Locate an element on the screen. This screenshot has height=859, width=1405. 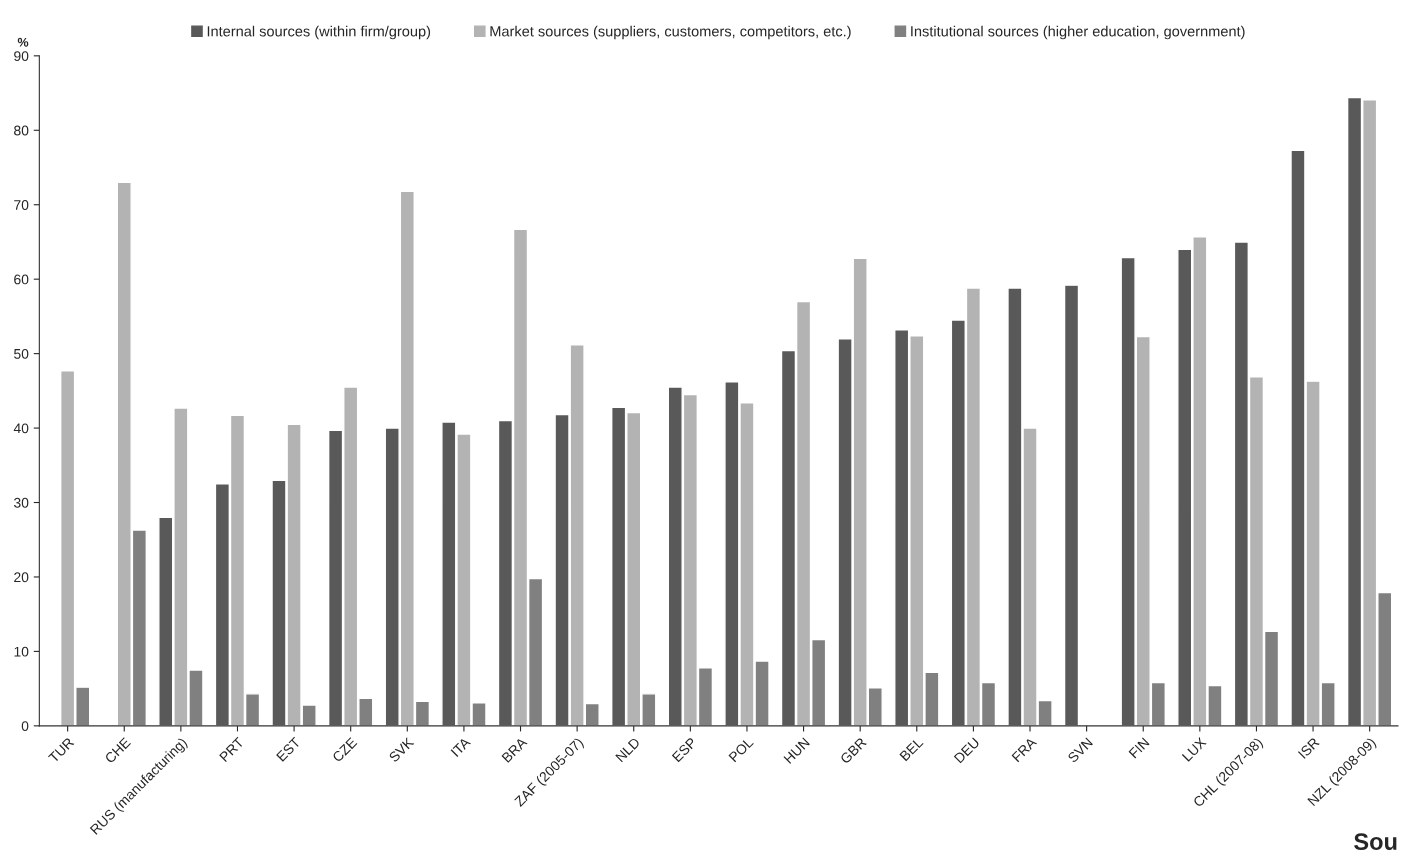
y-tick-label: 0 is located at coordinates (25, 726).